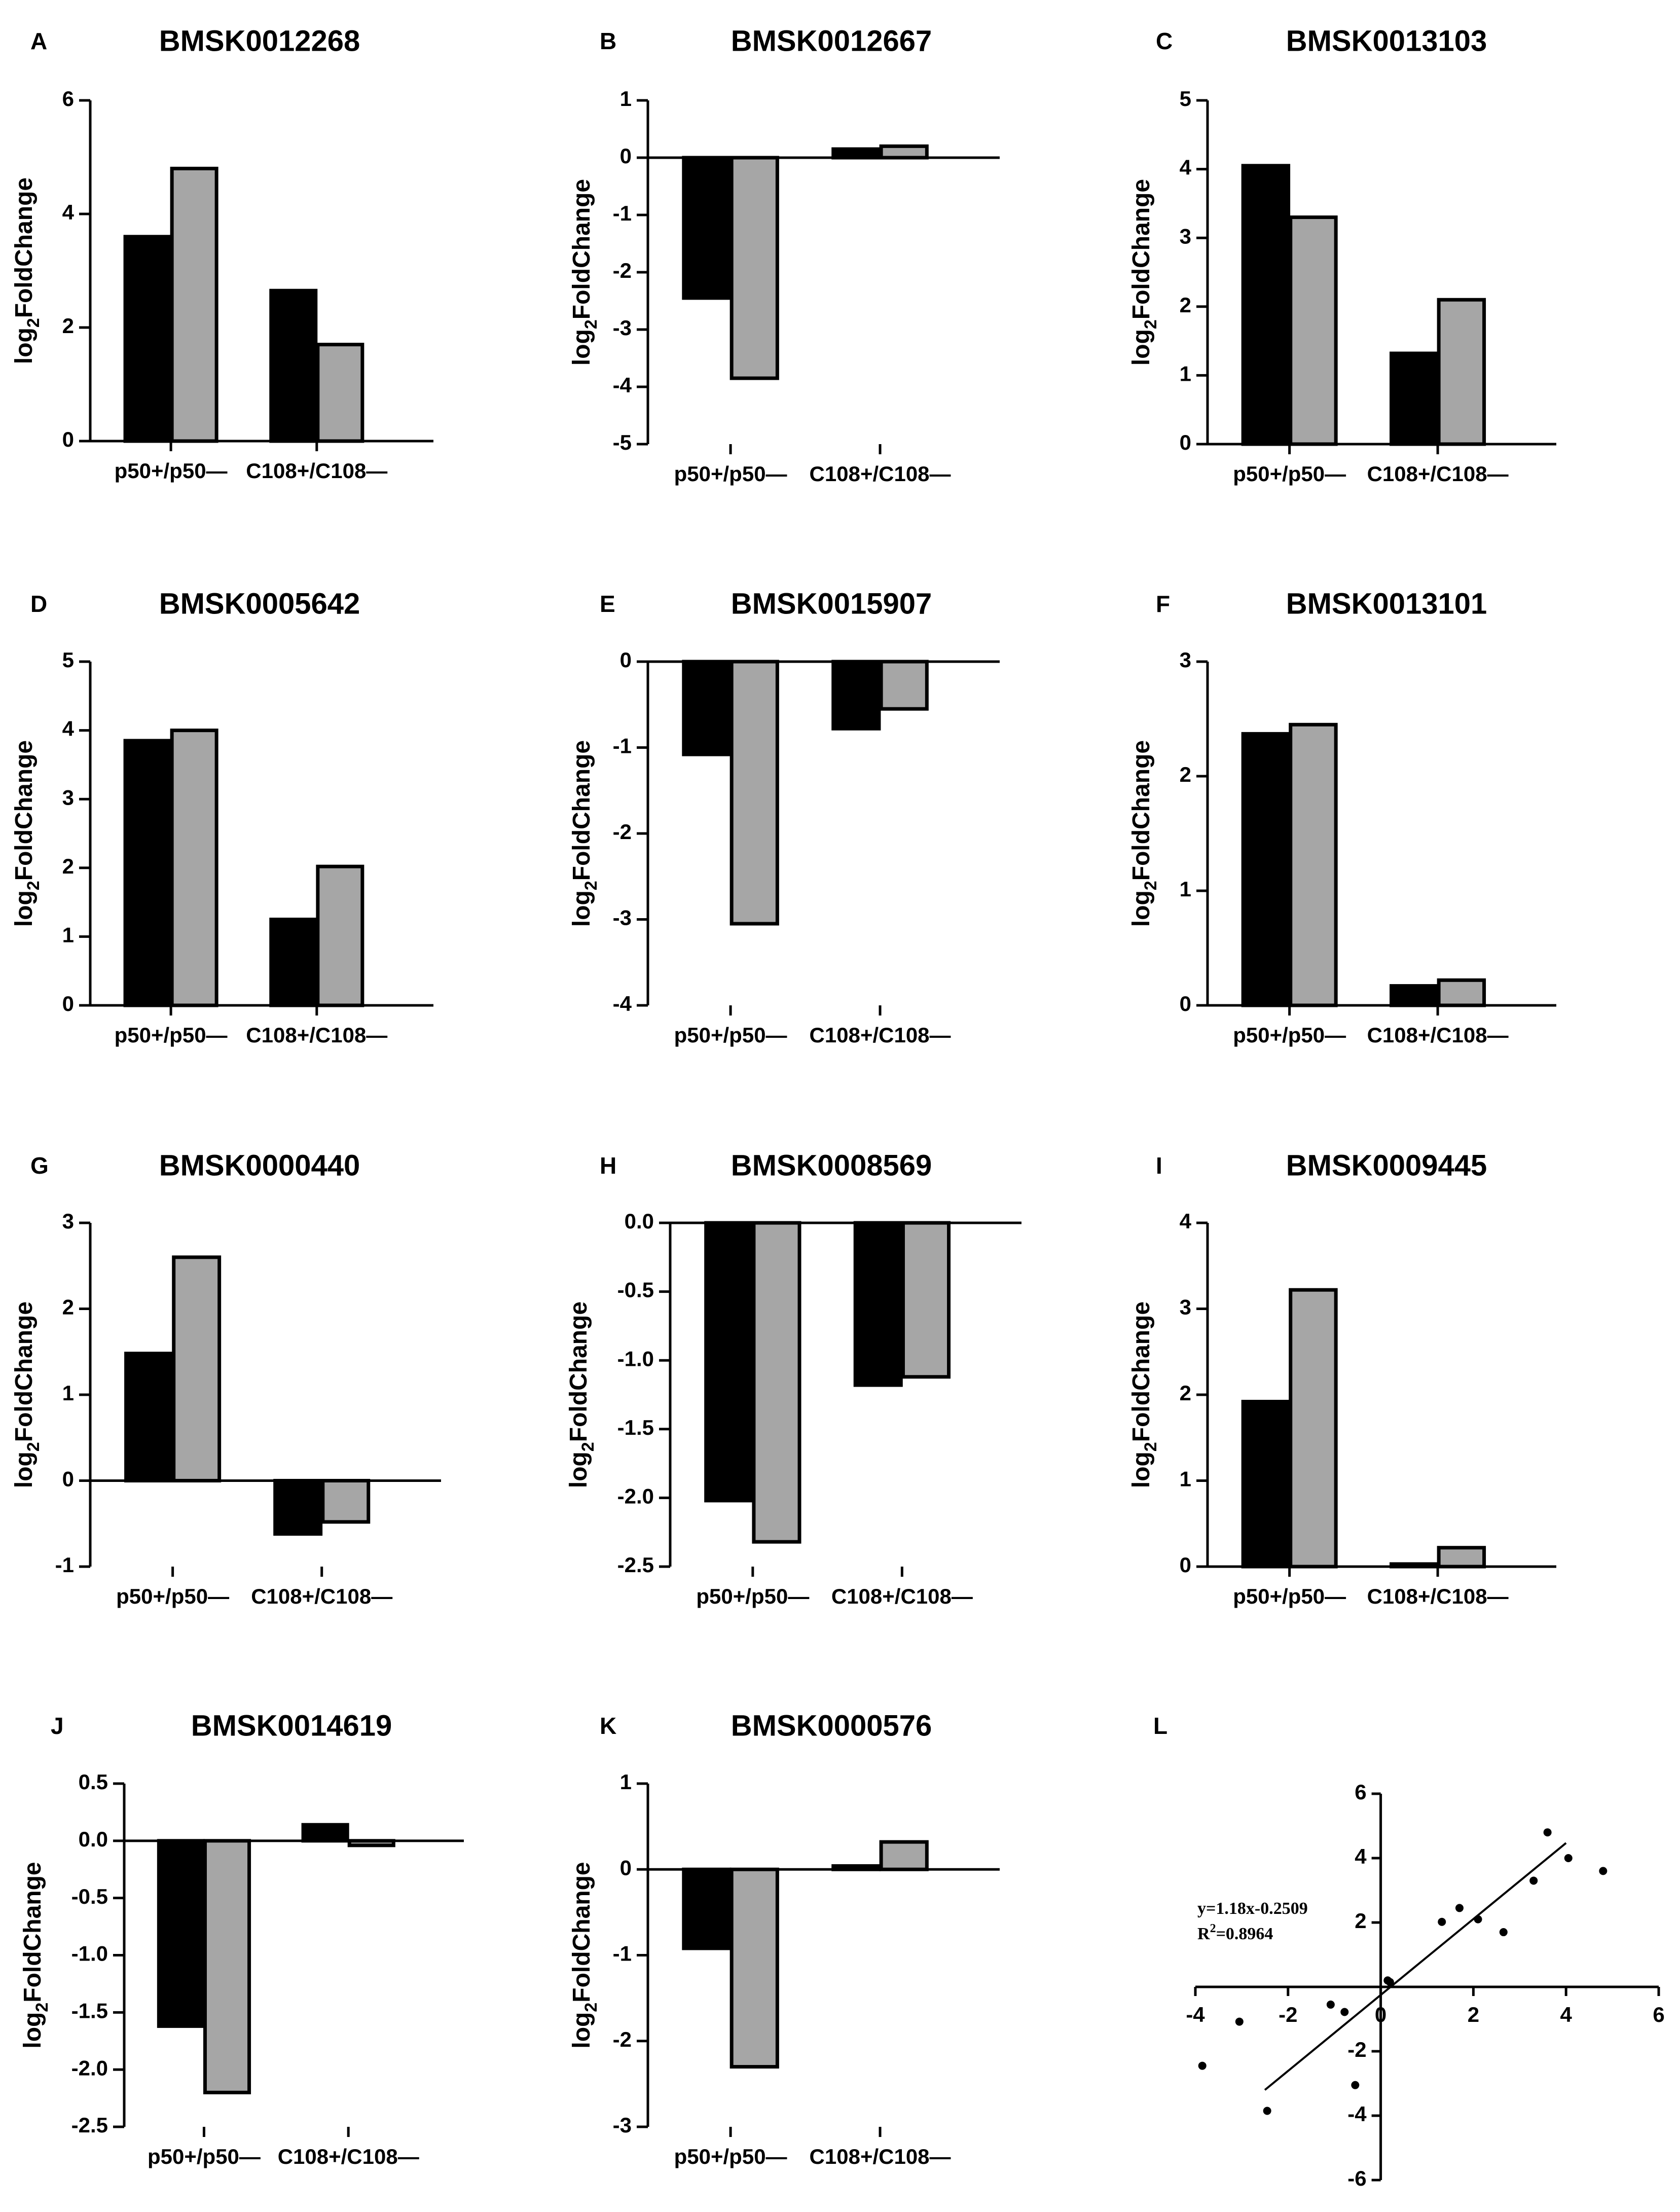 Image resolution: width=1680 pixels, height=2212 pixels. Describe the element at coordinates (1386, 40) in the screenshot. I see `panel-title: BMSK0013103` at that location.